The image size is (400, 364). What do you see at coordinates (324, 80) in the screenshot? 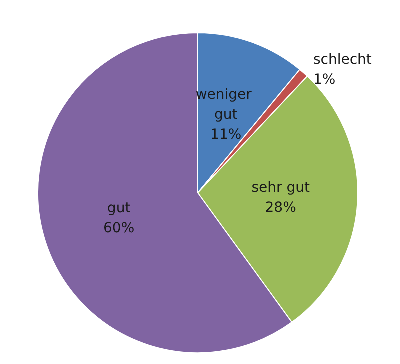
I see `data-label: 1%` at bounding box center [324, 80].